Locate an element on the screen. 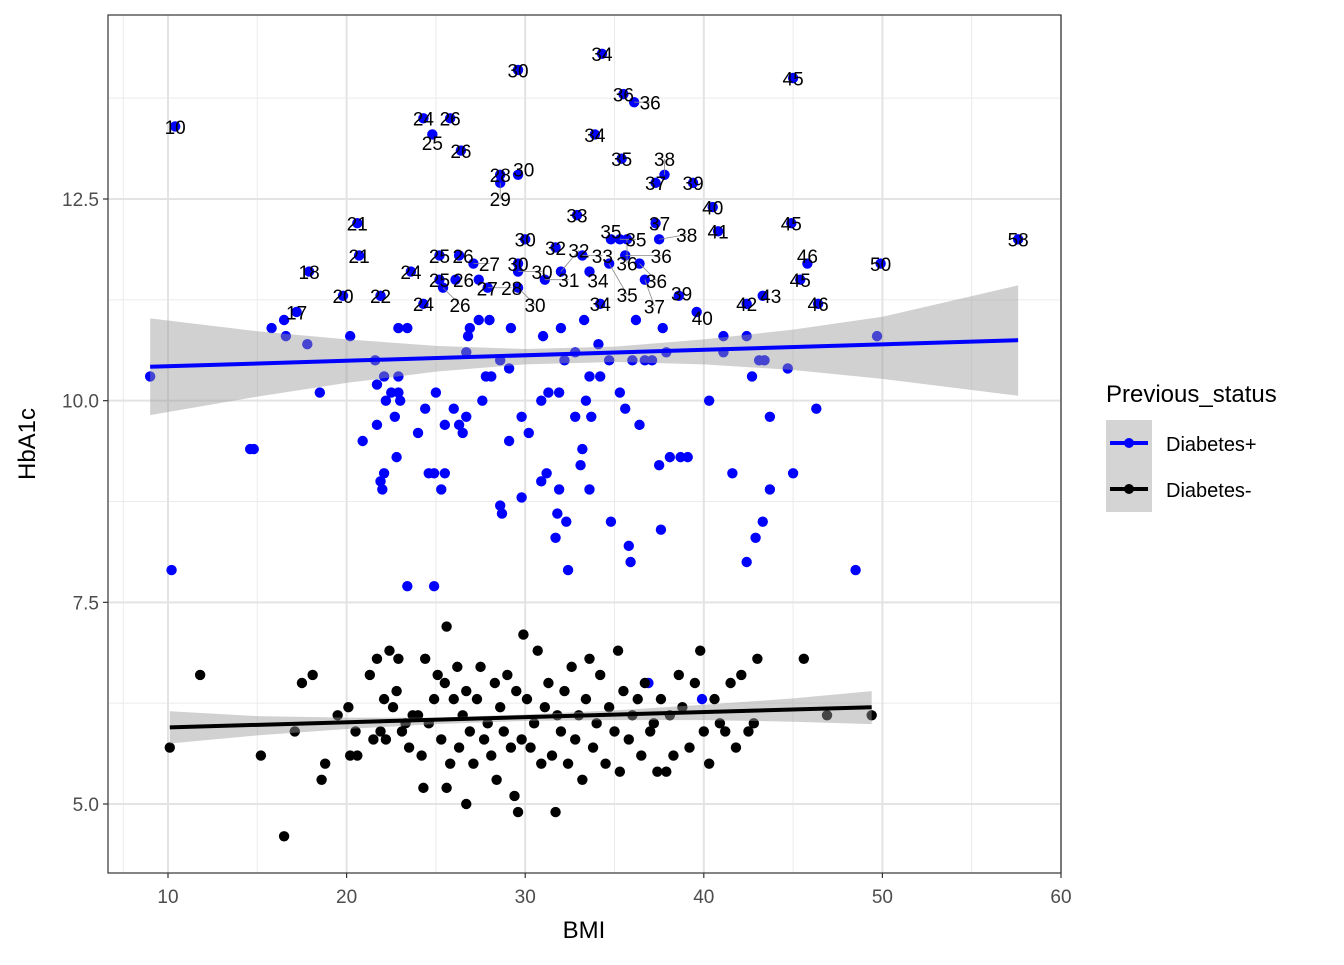 This screenshot has height=965, width=1344. label-leader-line is located at coordinates (648, 272).